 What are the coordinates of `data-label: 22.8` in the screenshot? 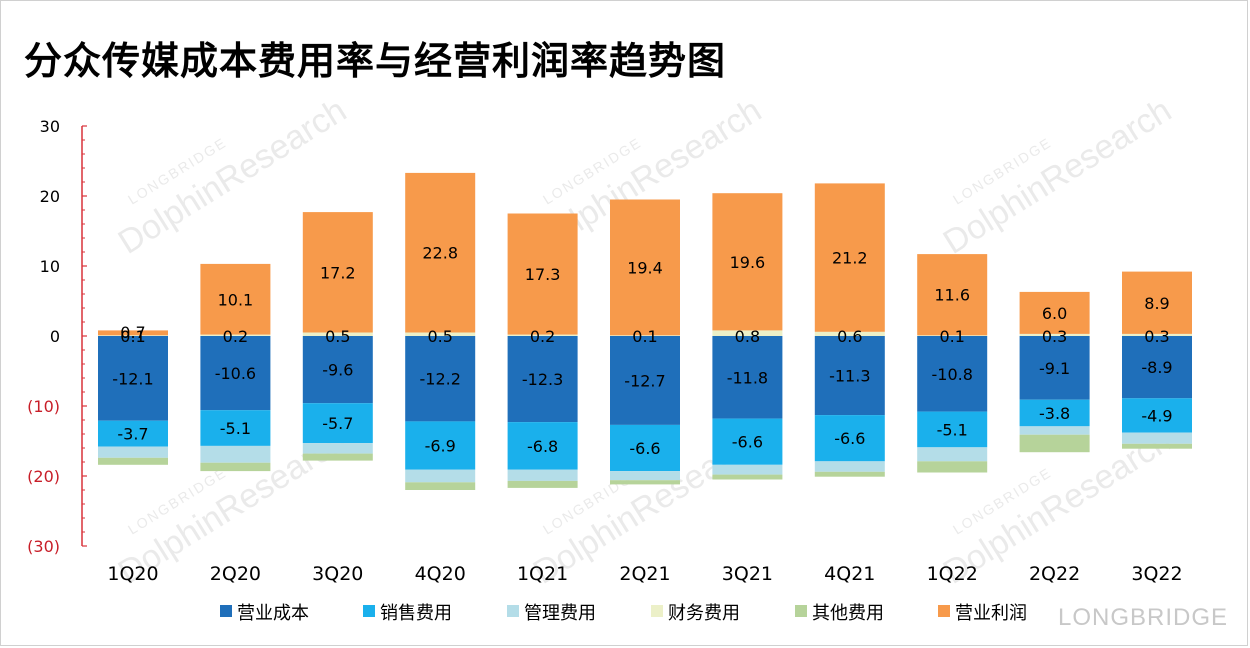 It's located at (440, 253).